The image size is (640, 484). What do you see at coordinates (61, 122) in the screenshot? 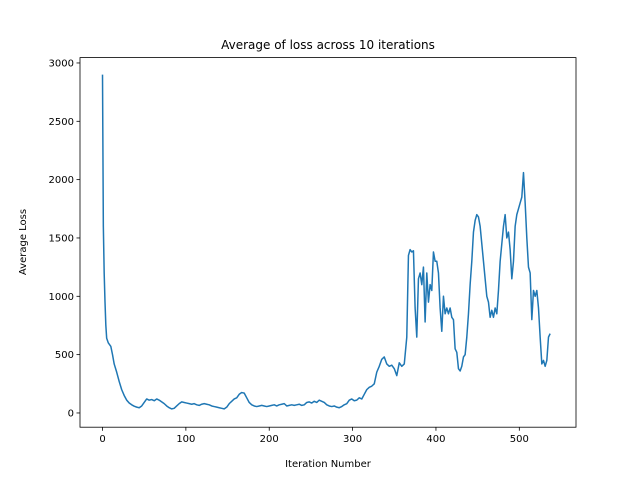
I see `y-tick-label: 2500` at bounding box center [61, 122].